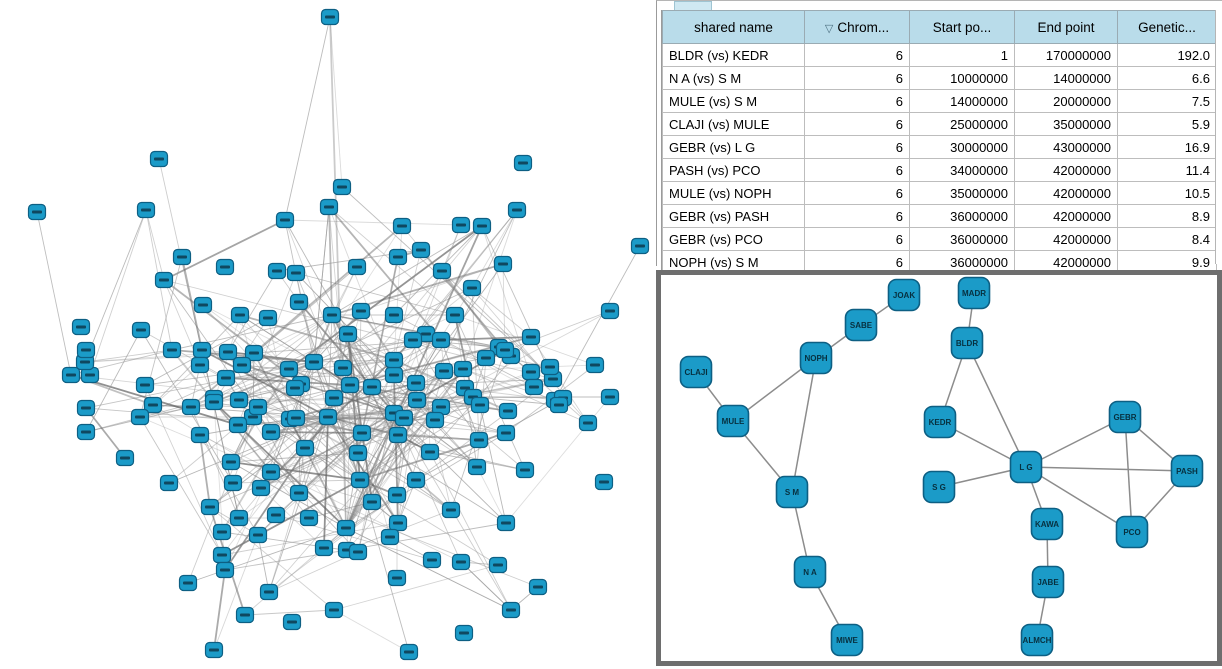 The width and height of the screenshot is (1222, 669). What do you see at coordinates (810, 572) in the screenshot?
I see `subnetwork-node-n-a: N A` at bounding box center [810, 572].